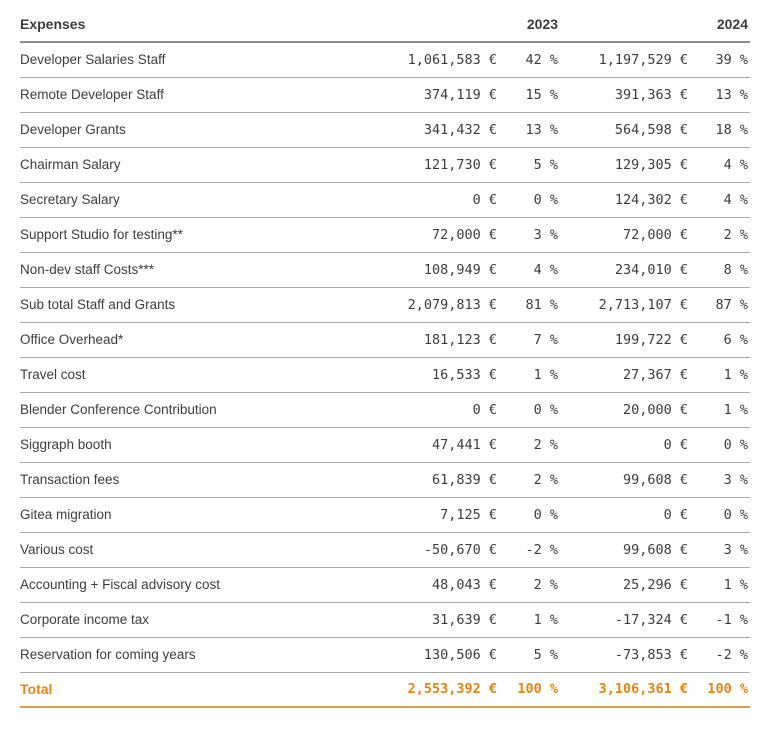 This screenshot has height=729, width=769. I want to click on table-header-row: Expenses 2023 2024, so click(385, 24).